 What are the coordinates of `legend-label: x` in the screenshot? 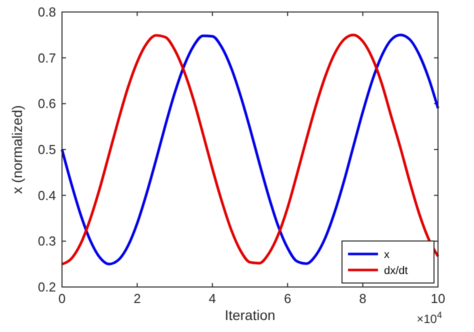 It's located at (387, 255).